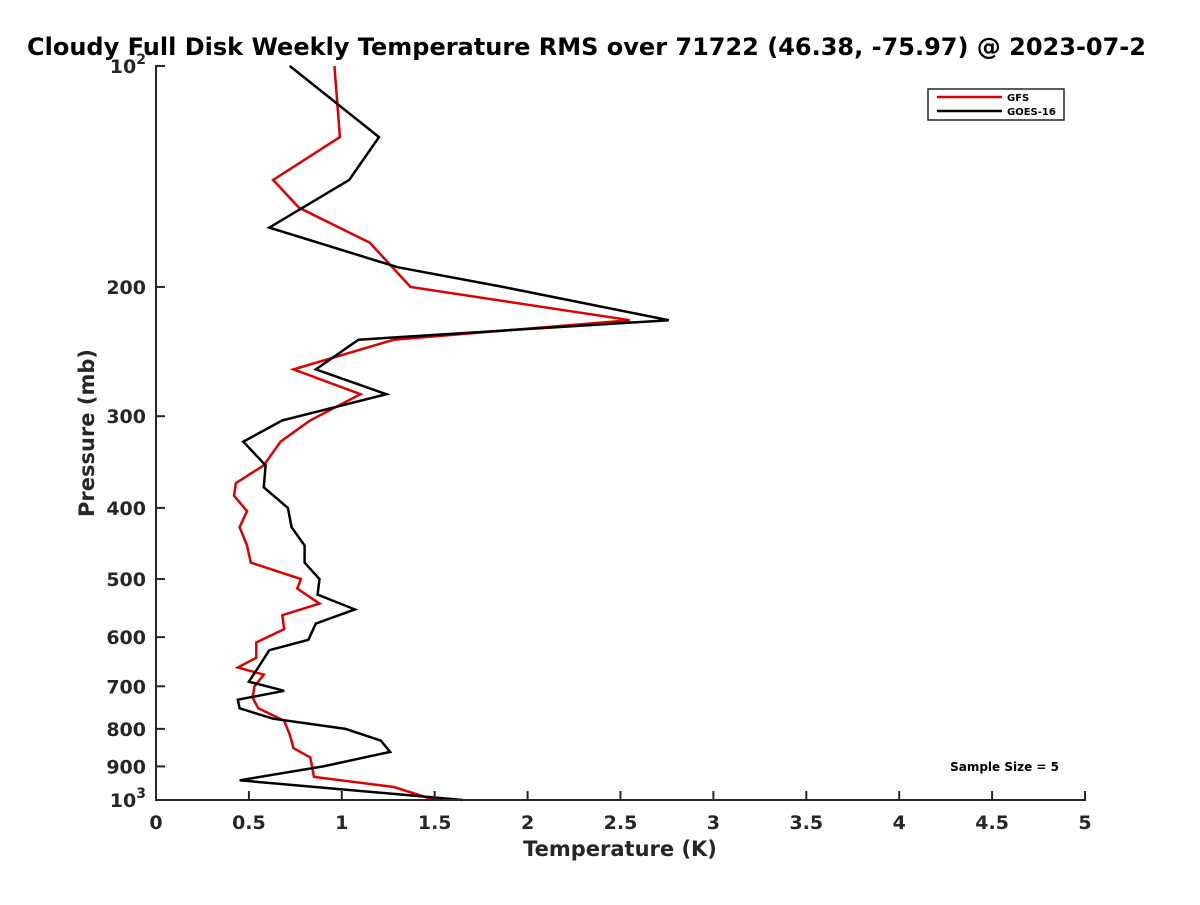 The width and height of the screenshot is (1200, 905). What do you see at coordinates (126, 509) in the screenshot?
I see `y-tick-label: 400` at bounding box center [126, 509].